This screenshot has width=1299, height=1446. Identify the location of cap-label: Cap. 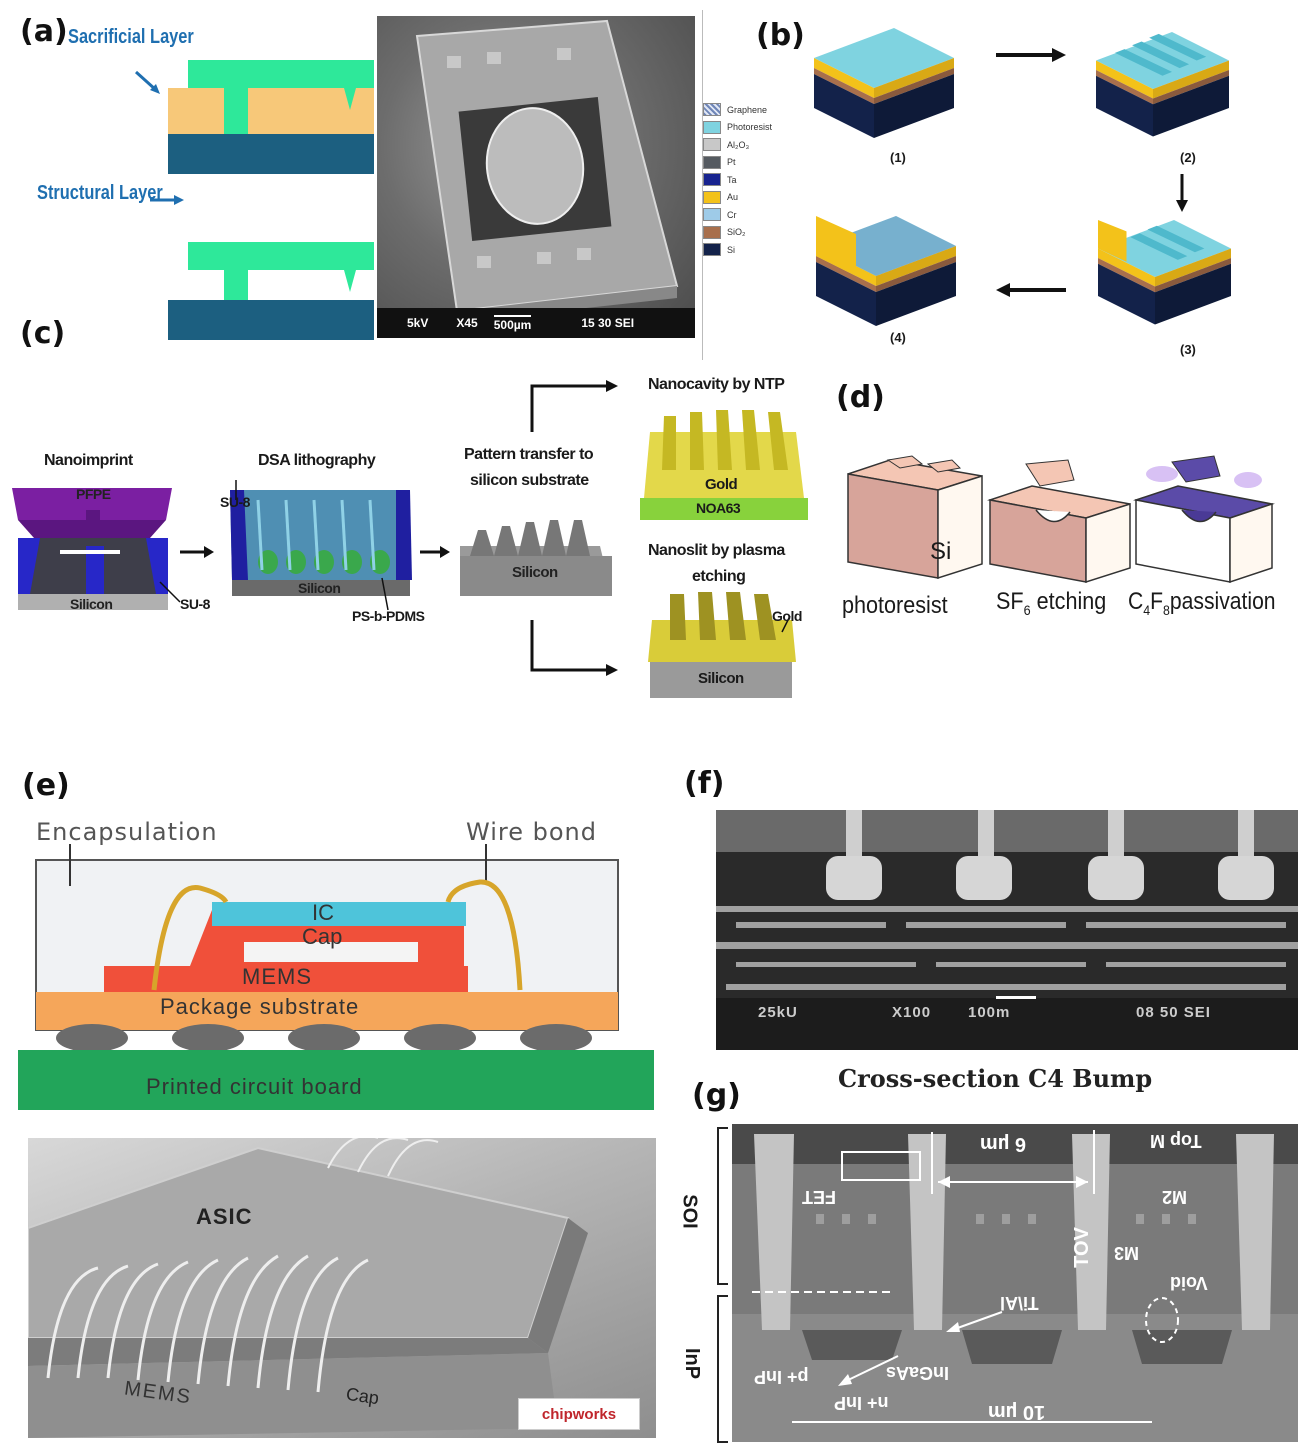
(322, 936).